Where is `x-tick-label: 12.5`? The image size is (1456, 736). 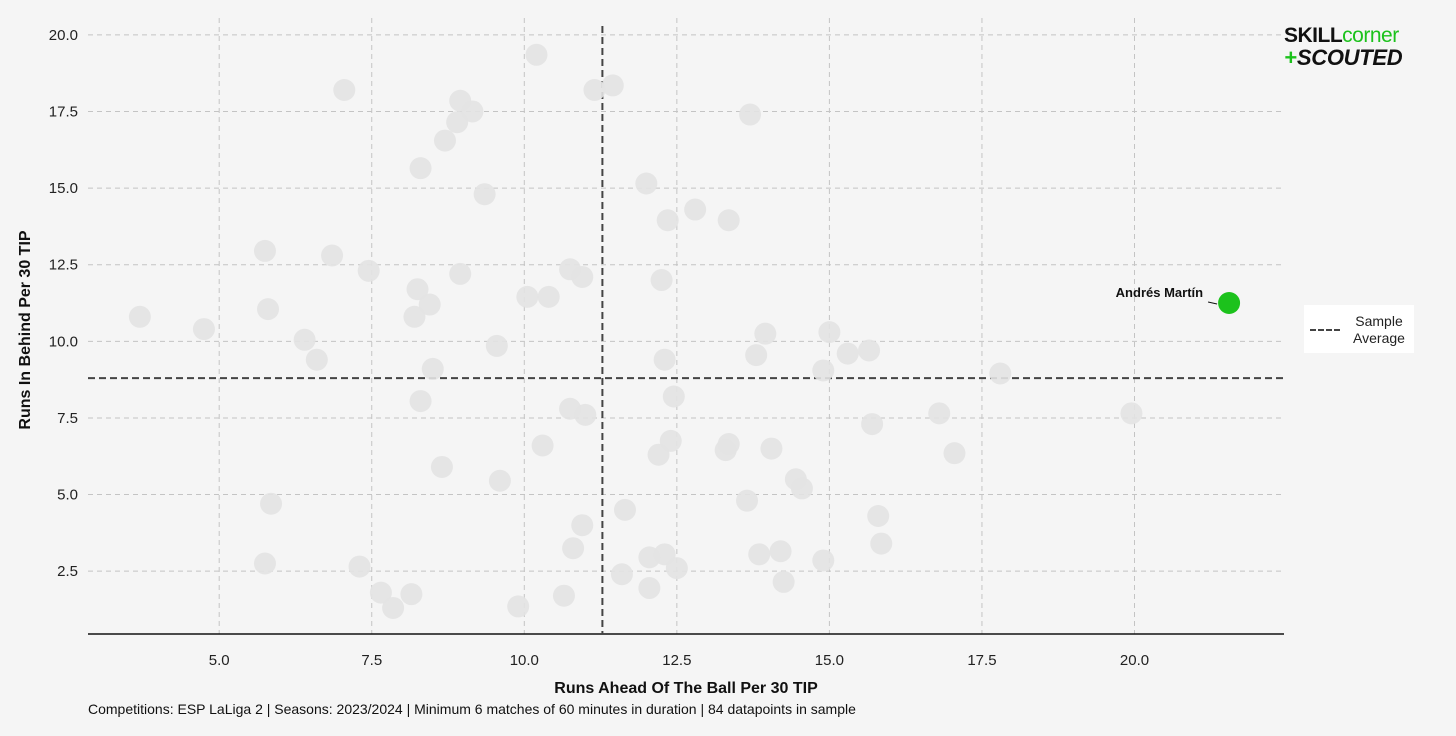
x-tick-label: 12.5 is located at coordinates (676, 660).